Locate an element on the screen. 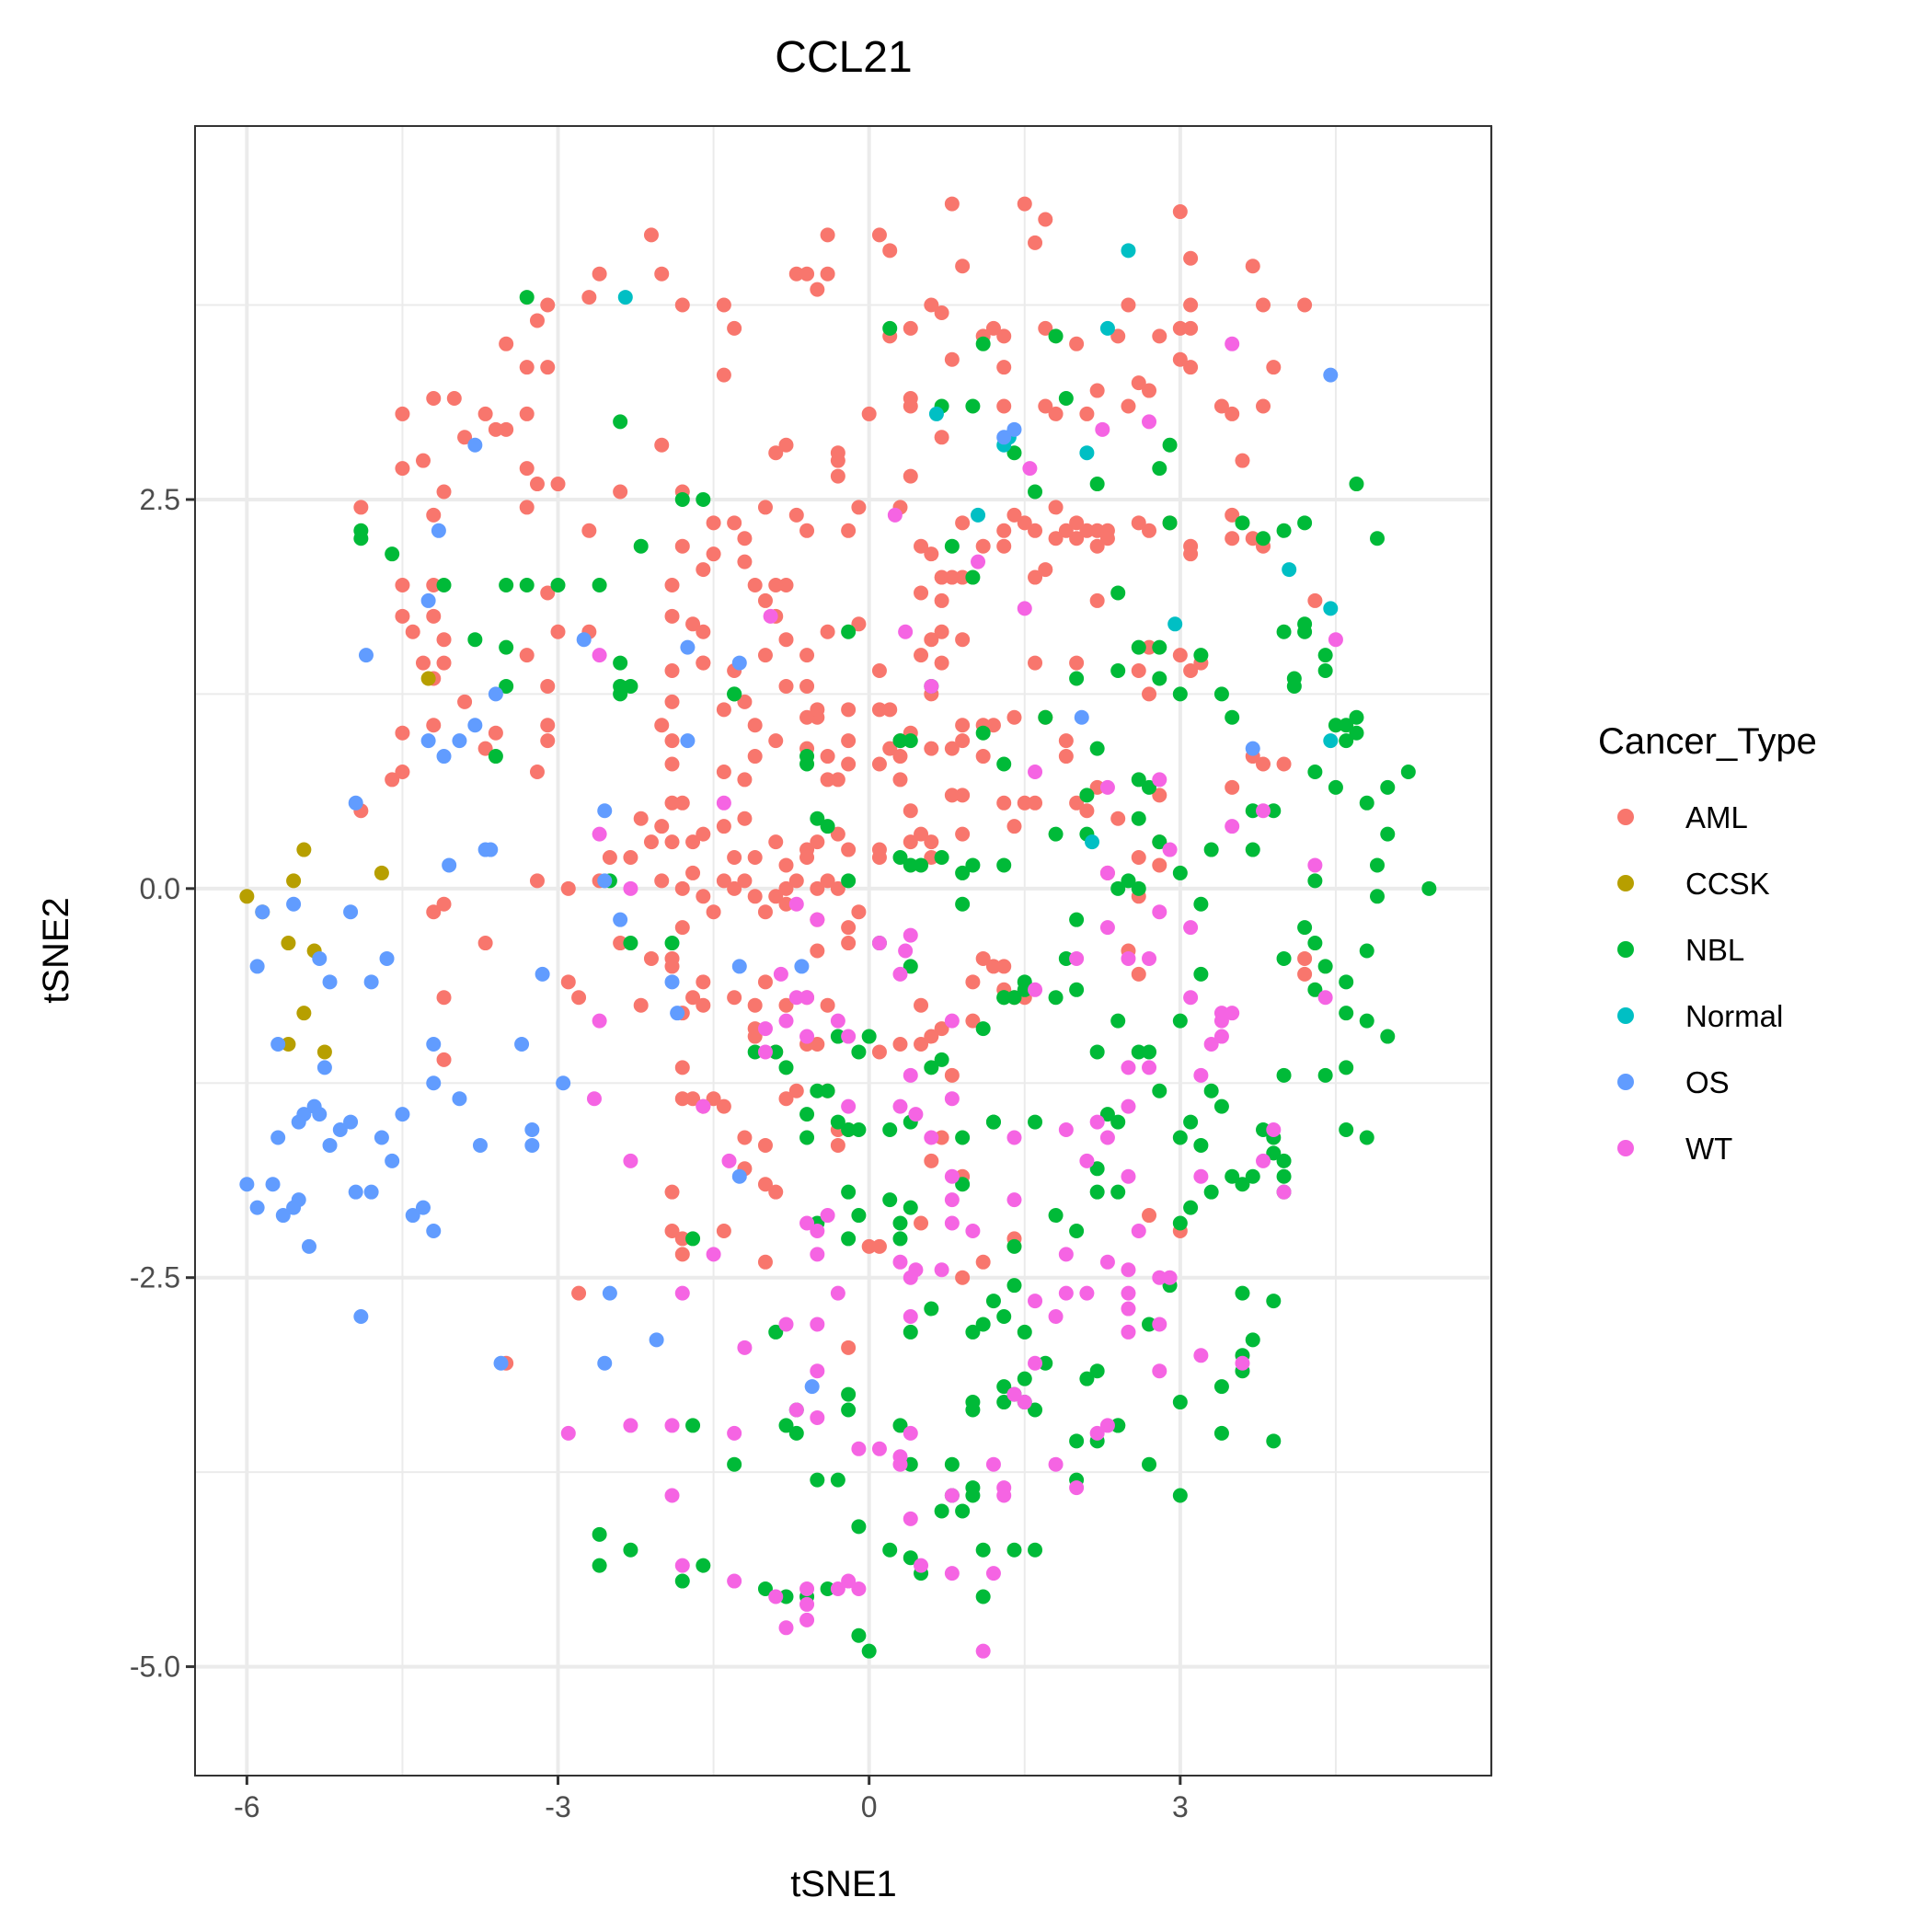 The image size is (1932, 1932). x-tick-label: 0 is located at coordinates (869, 1806).